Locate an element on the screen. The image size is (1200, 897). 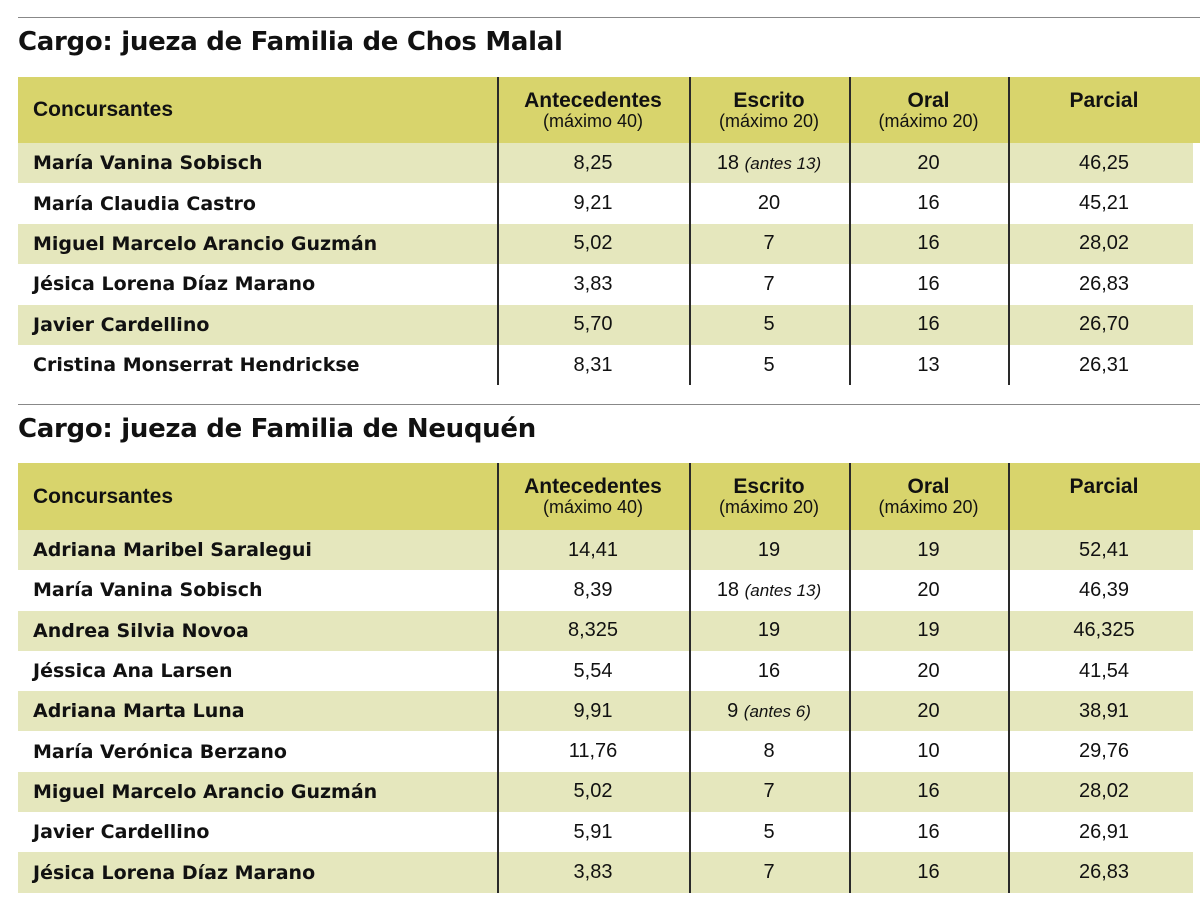
score: 14,41 is located at coordinates (593, 549).